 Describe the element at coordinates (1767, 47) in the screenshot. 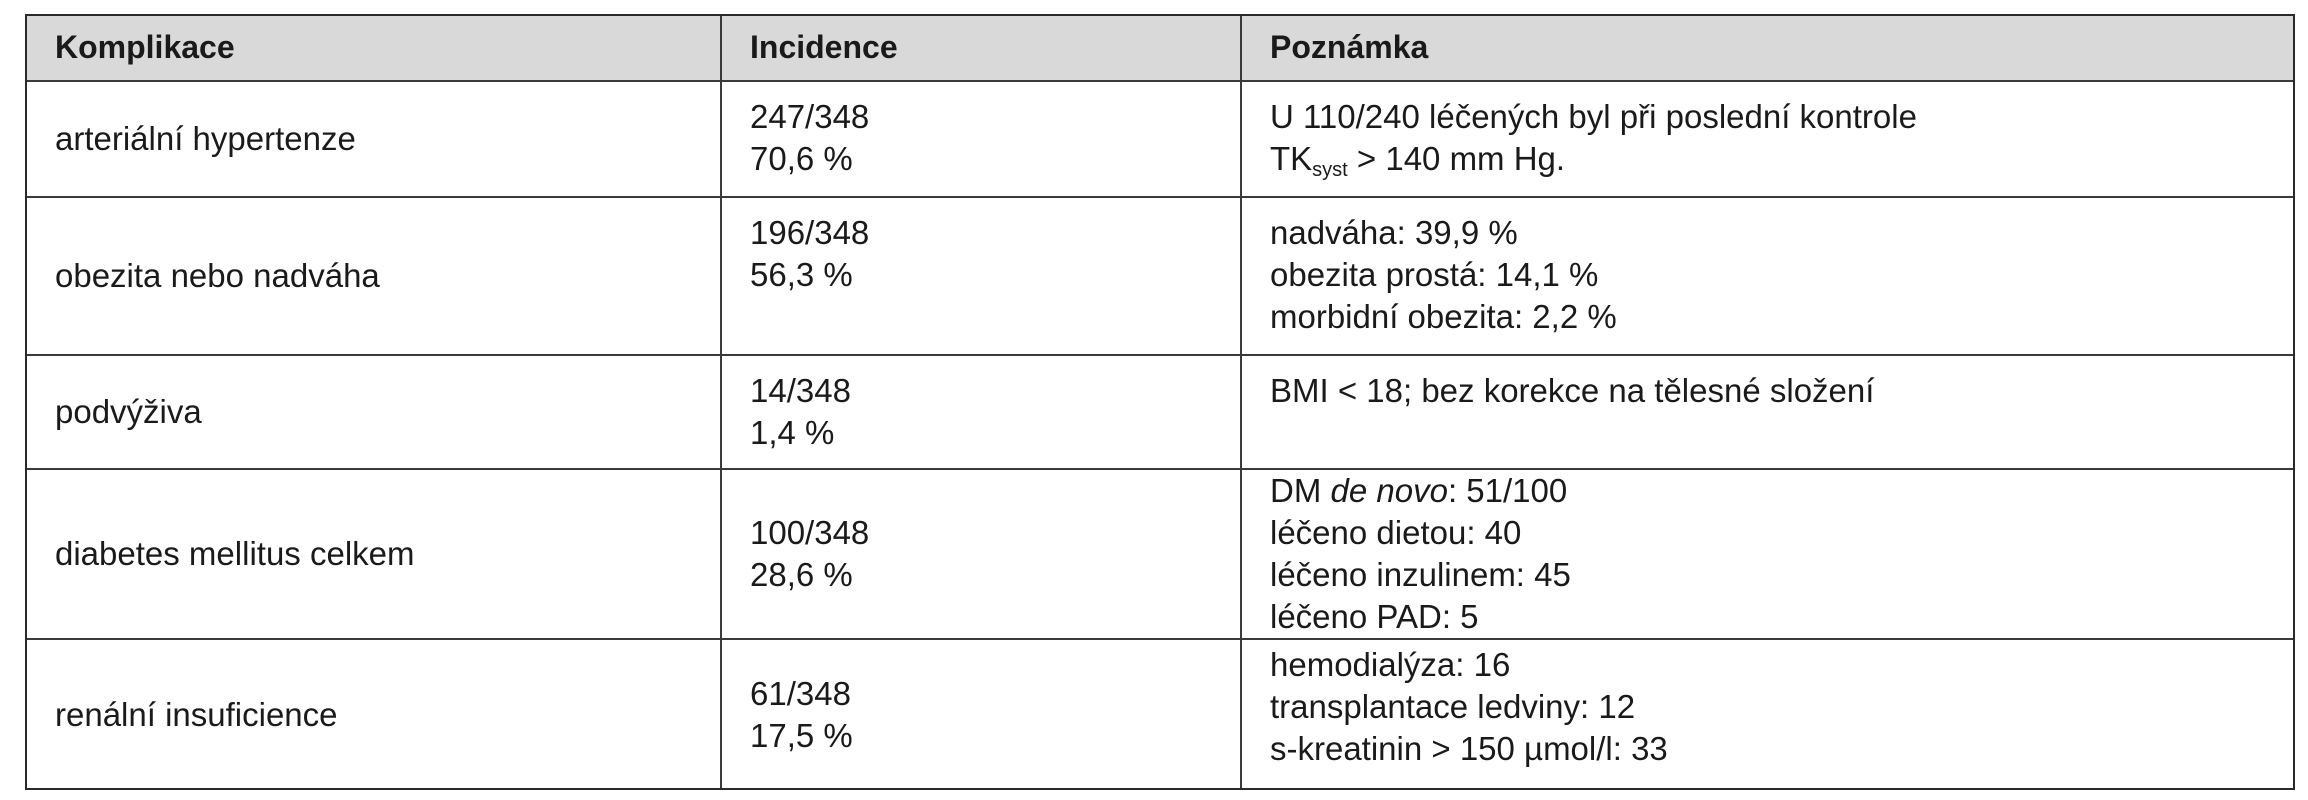

I see `header-poznamka: Poznámka` at that location.